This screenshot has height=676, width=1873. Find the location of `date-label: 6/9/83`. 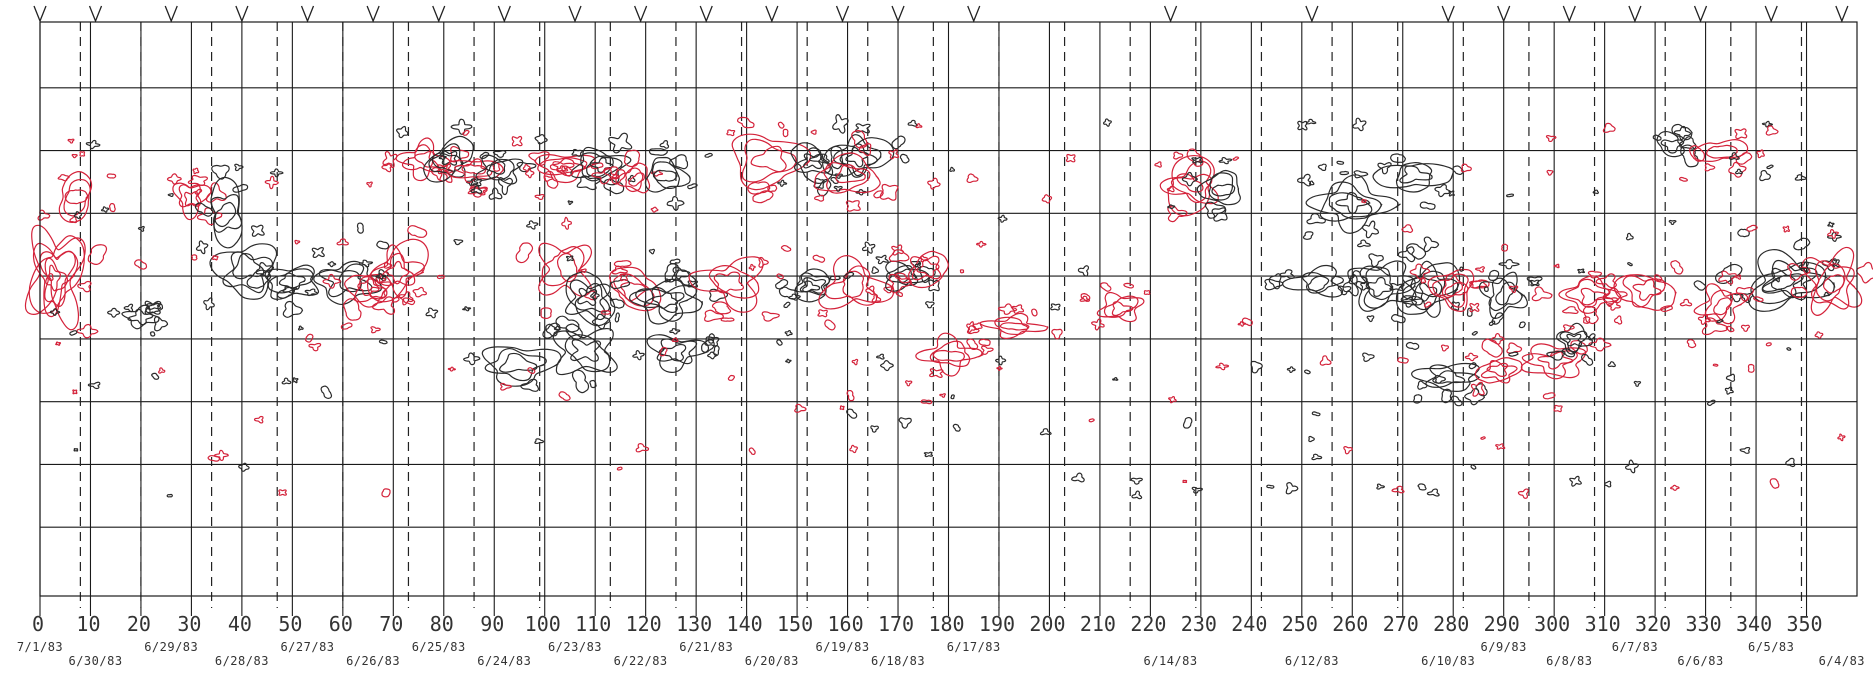

date-label: 6/9/83 is located at coordinates (1504, 647).